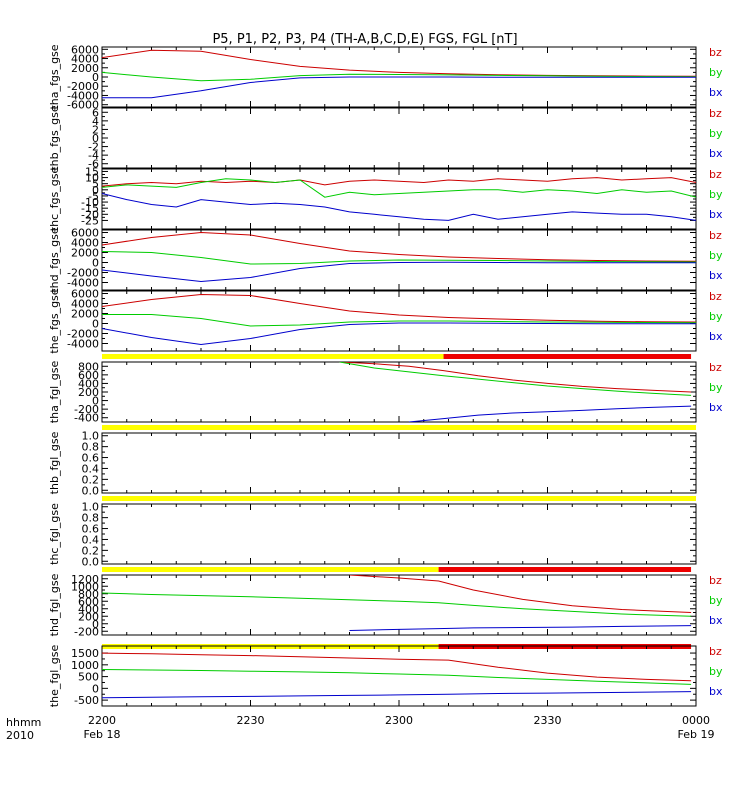 This screenshot has height=800, width=750. I want to click on x-tick-date-label: Feb 18, so click(102, 734).